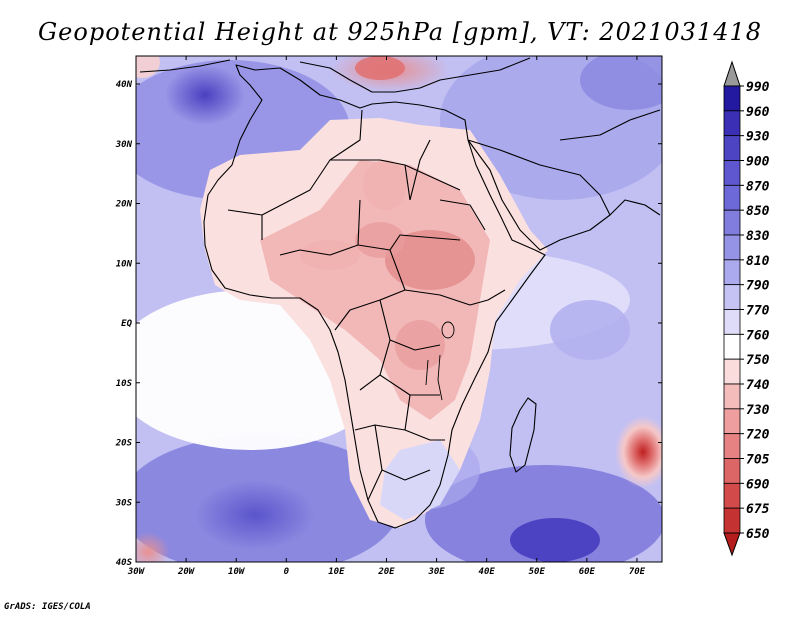 Image resolution: width=800 pixels, height=618 pixels. What do you see at coordinates (537, 572) in the screenshot?
I see `lon-label: 50E` at bounding box center [537, 572].